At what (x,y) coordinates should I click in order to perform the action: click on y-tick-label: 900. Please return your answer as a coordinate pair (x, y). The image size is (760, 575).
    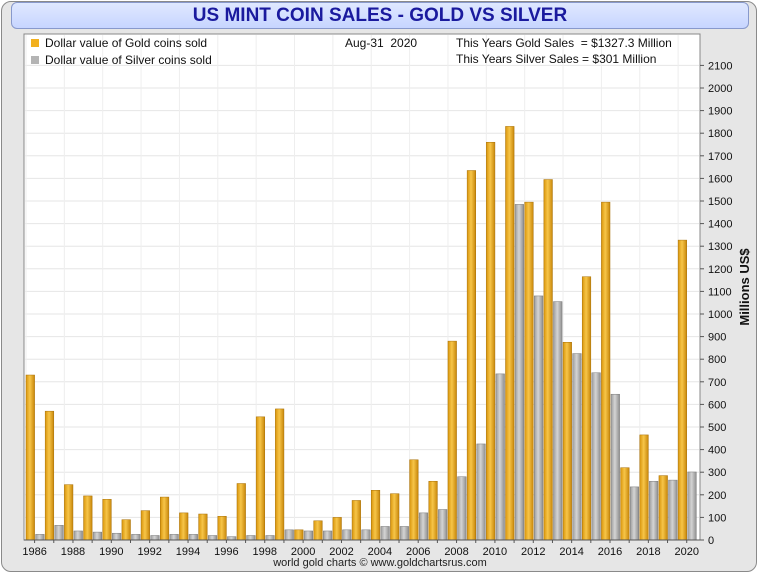
    Looking at the image, I should click on (717, 338).